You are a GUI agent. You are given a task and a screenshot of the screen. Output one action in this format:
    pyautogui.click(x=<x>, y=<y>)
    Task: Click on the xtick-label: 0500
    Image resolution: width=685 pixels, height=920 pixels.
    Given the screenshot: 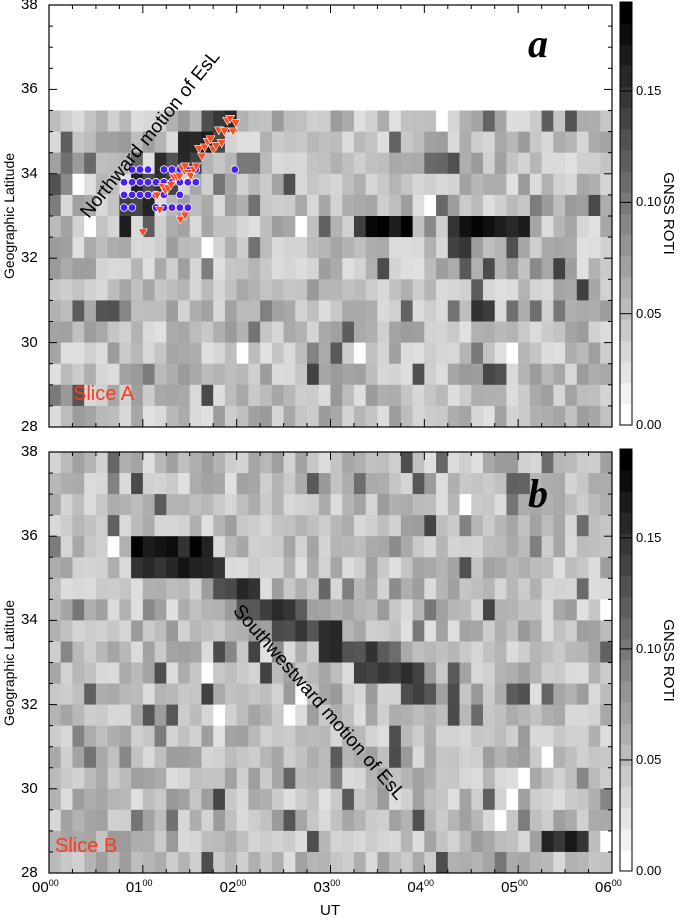 What is the action you would take?
    pyautogui.click(x=514, y=887)
    